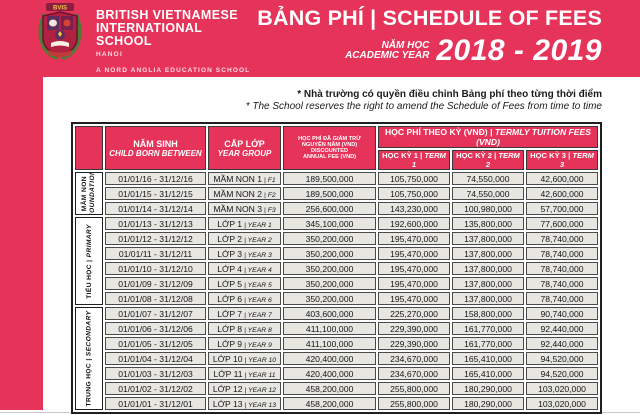  Describe the element at coordinates (109, 54) in the screenshot. I see `school-city: HANOI` at that location.